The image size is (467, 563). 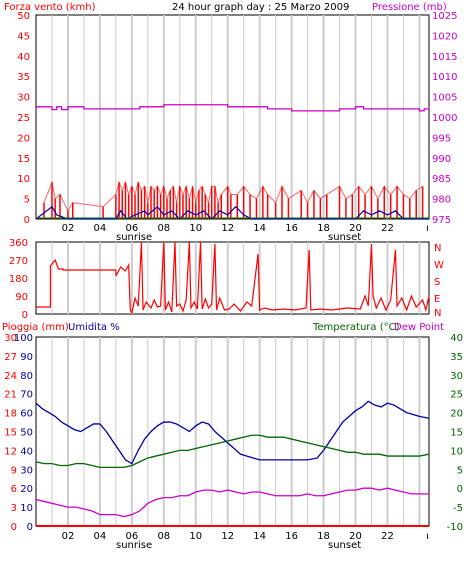 I want to click on humidity-tick-label: 60, so click(x=26, y=414).